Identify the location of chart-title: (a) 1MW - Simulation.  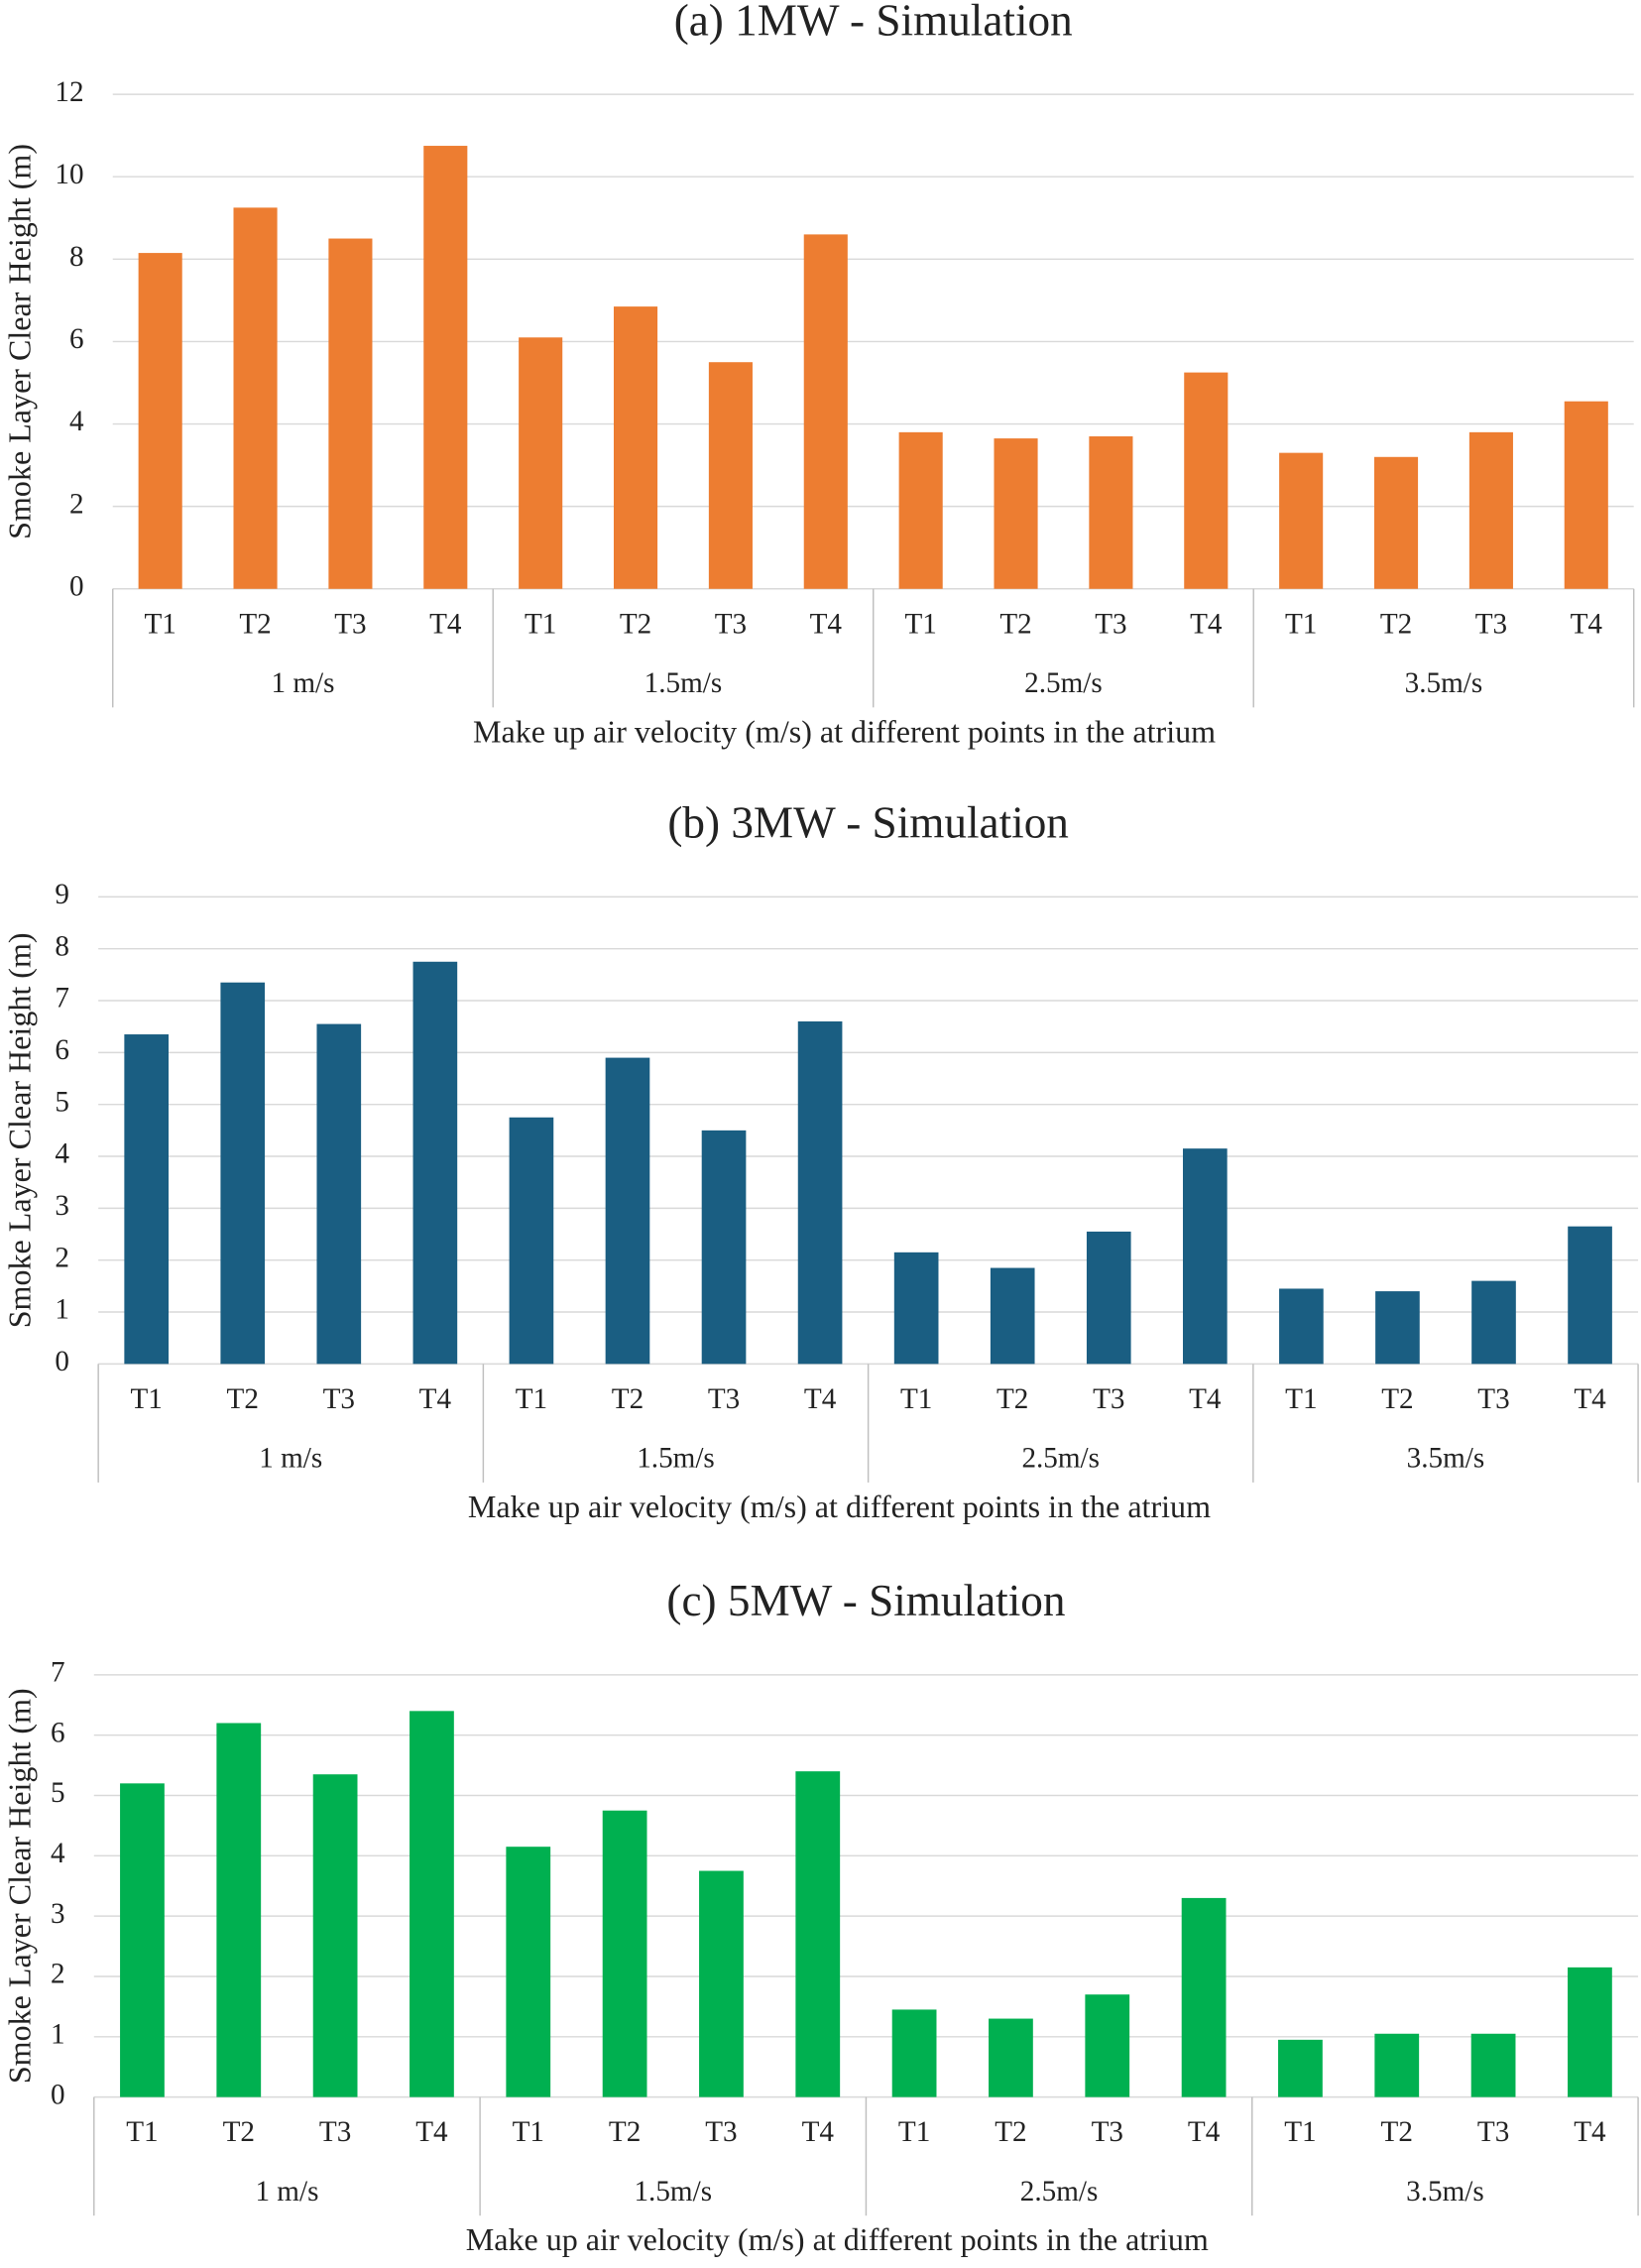
(874, 22).